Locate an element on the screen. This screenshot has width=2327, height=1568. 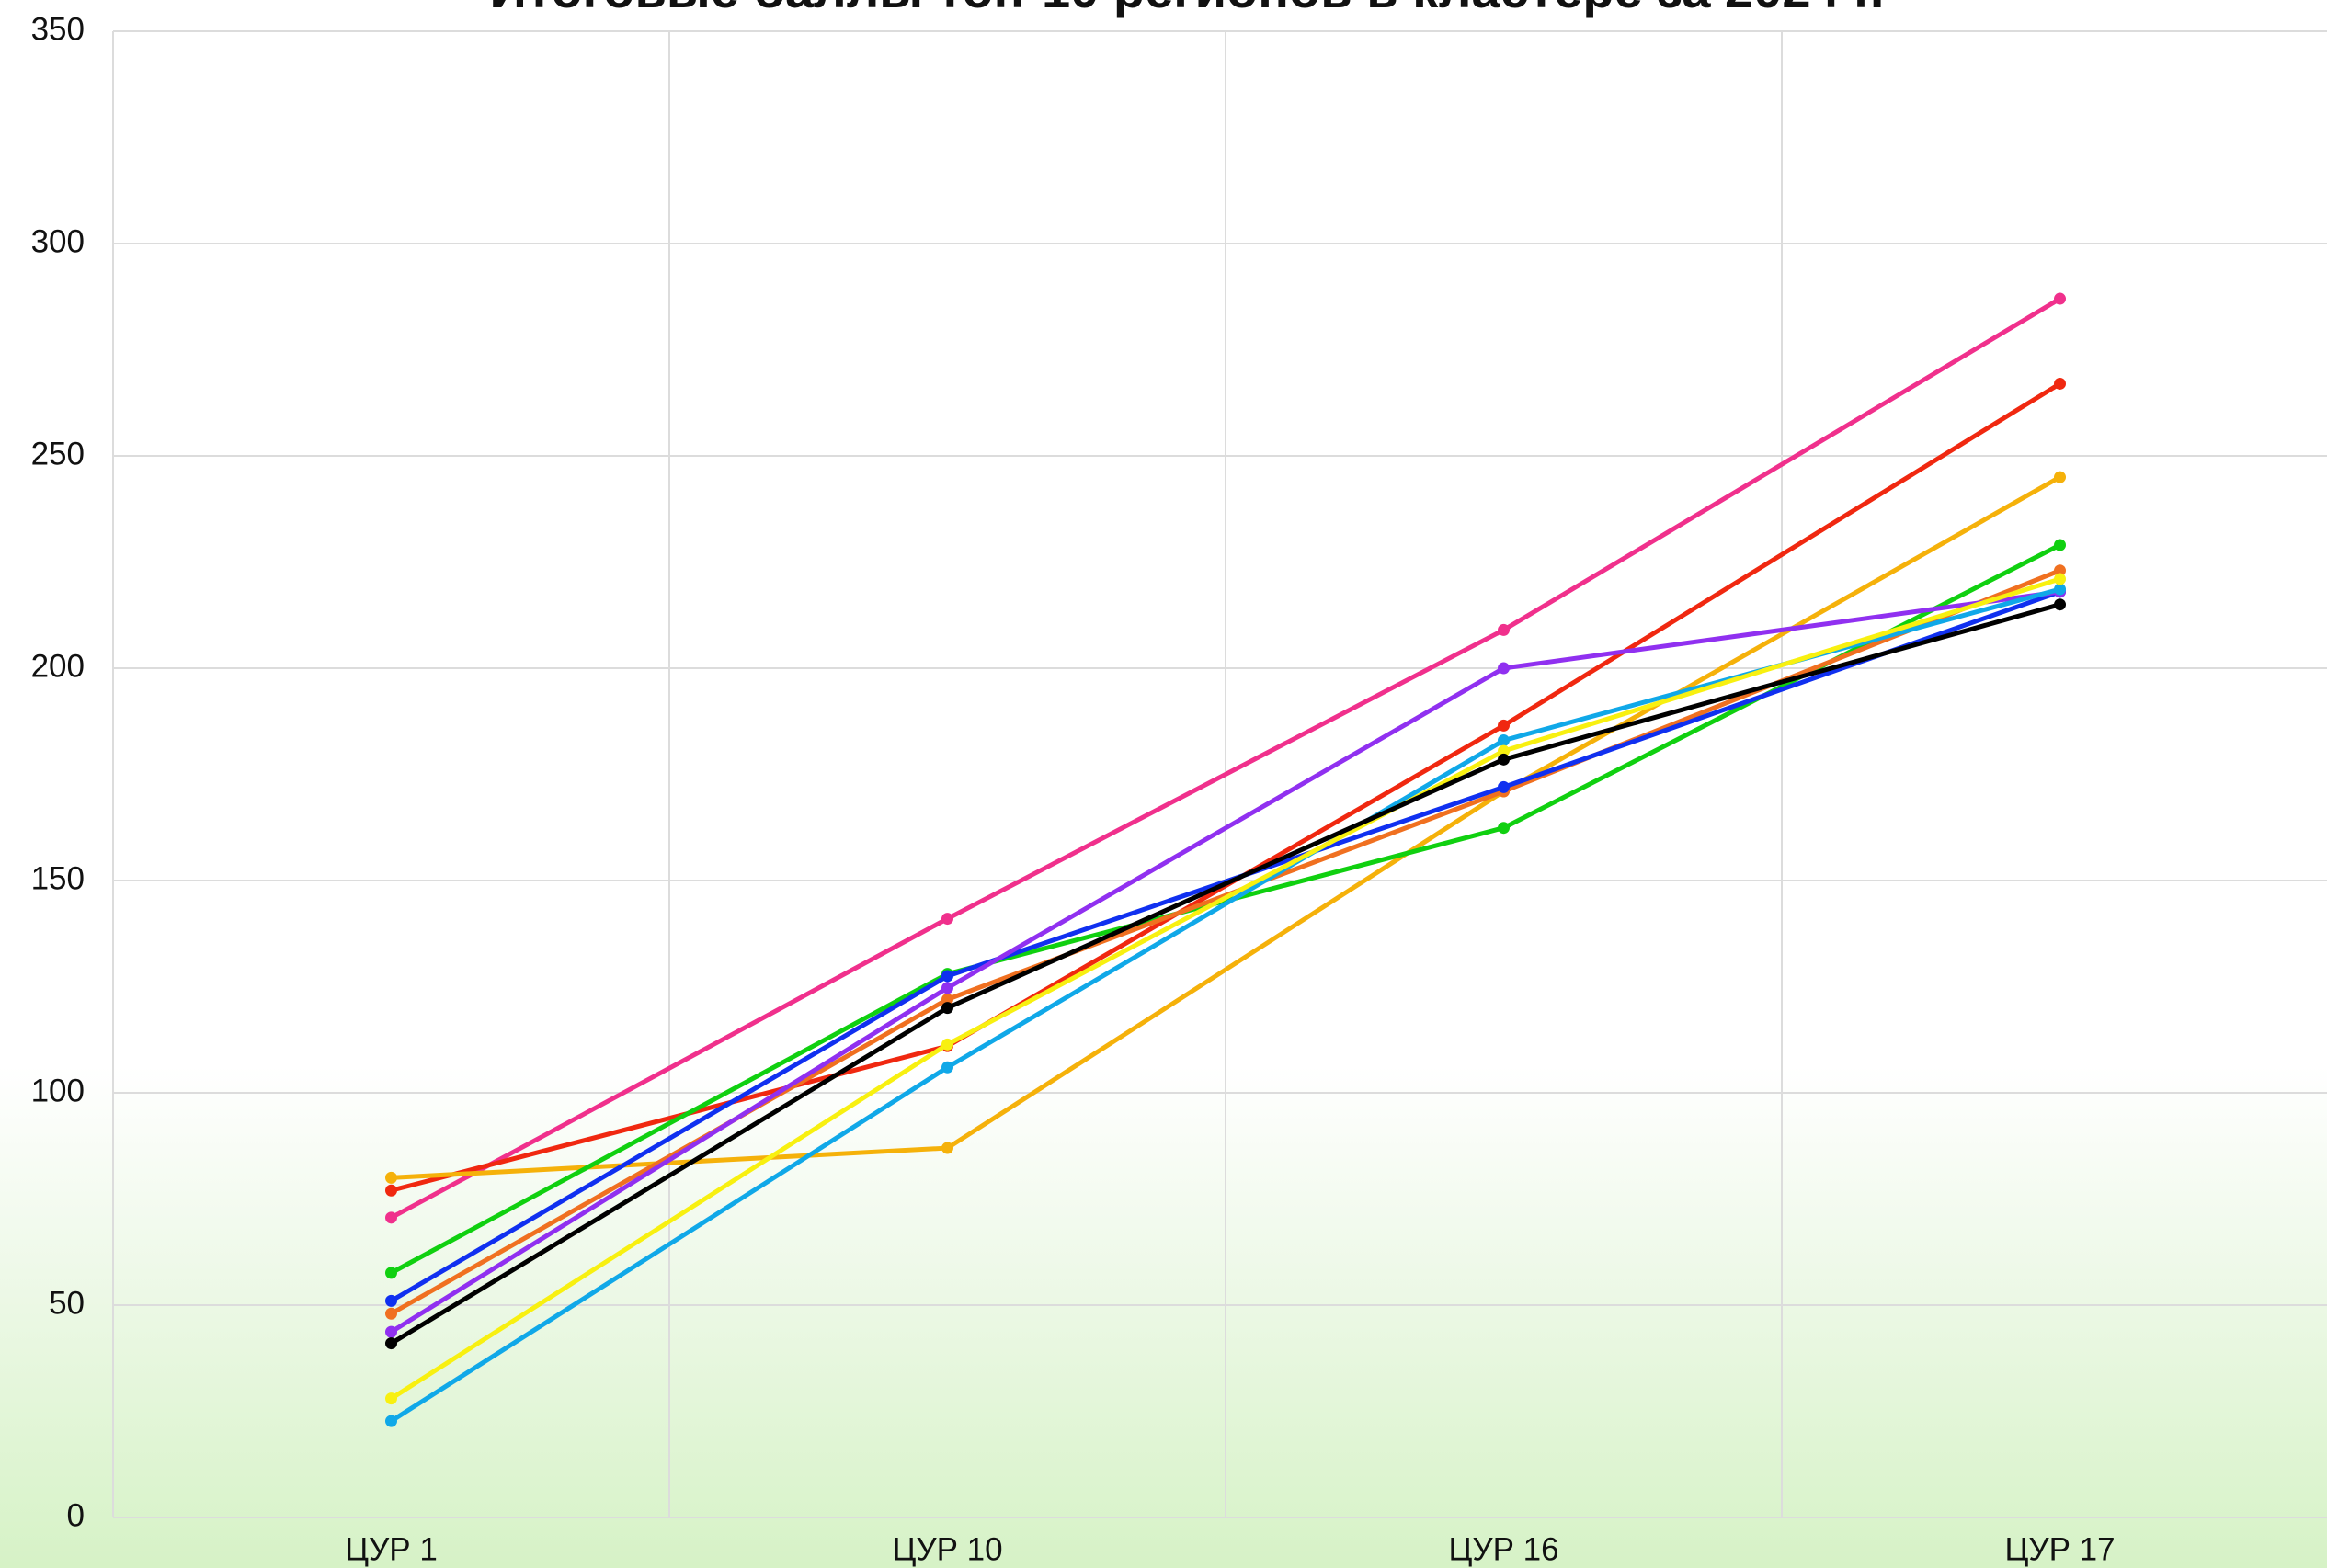
y-tick-label: 0 is located at coordinates (76, 1515).